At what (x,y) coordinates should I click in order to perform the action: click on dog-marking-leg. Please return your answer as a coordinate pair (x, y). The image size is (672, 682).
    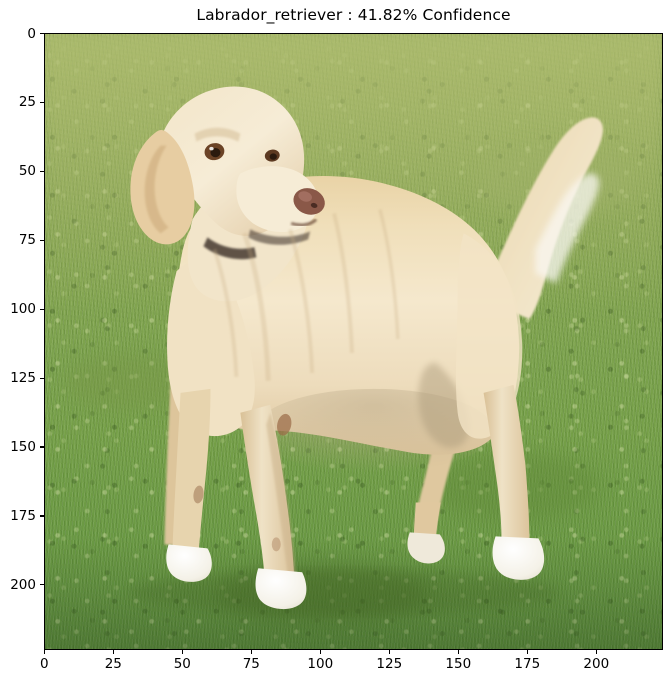
    Looking at the image, I should click on (198, 494).